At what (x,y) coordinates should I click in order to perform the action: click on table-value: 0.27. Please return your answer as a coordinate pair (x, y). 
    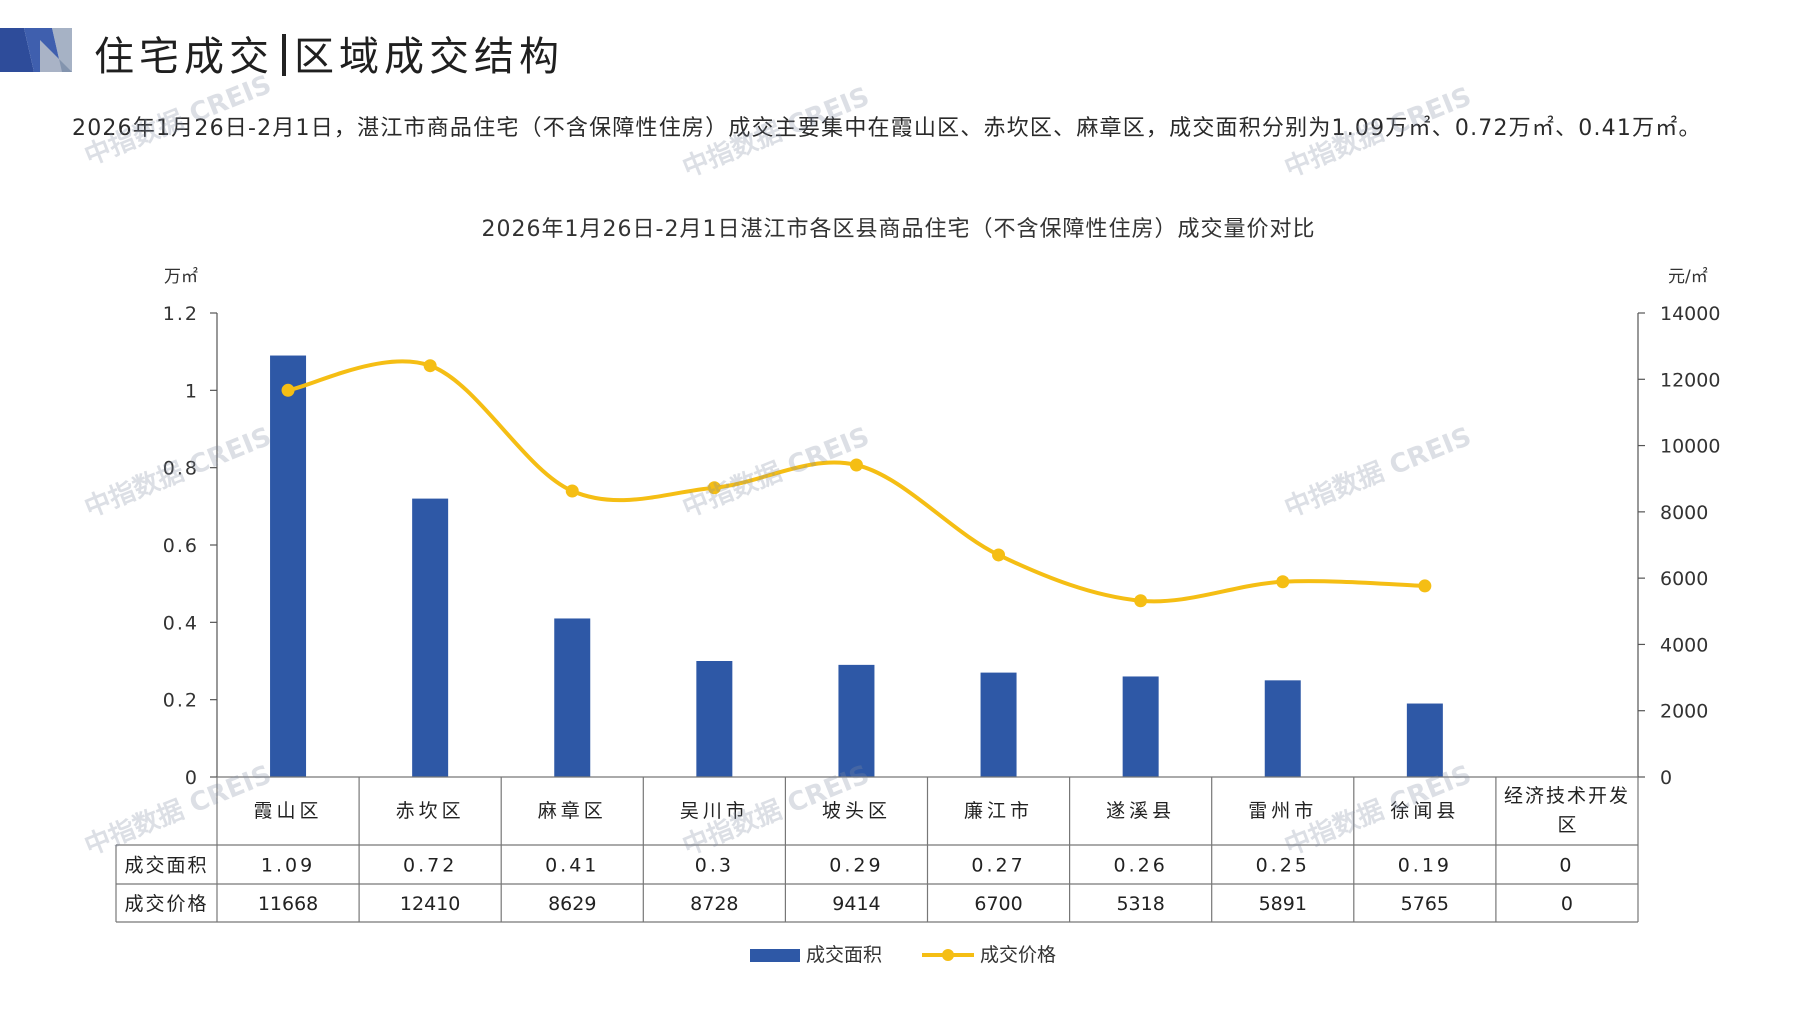
    Looking at the image, I should click on (998, 866).